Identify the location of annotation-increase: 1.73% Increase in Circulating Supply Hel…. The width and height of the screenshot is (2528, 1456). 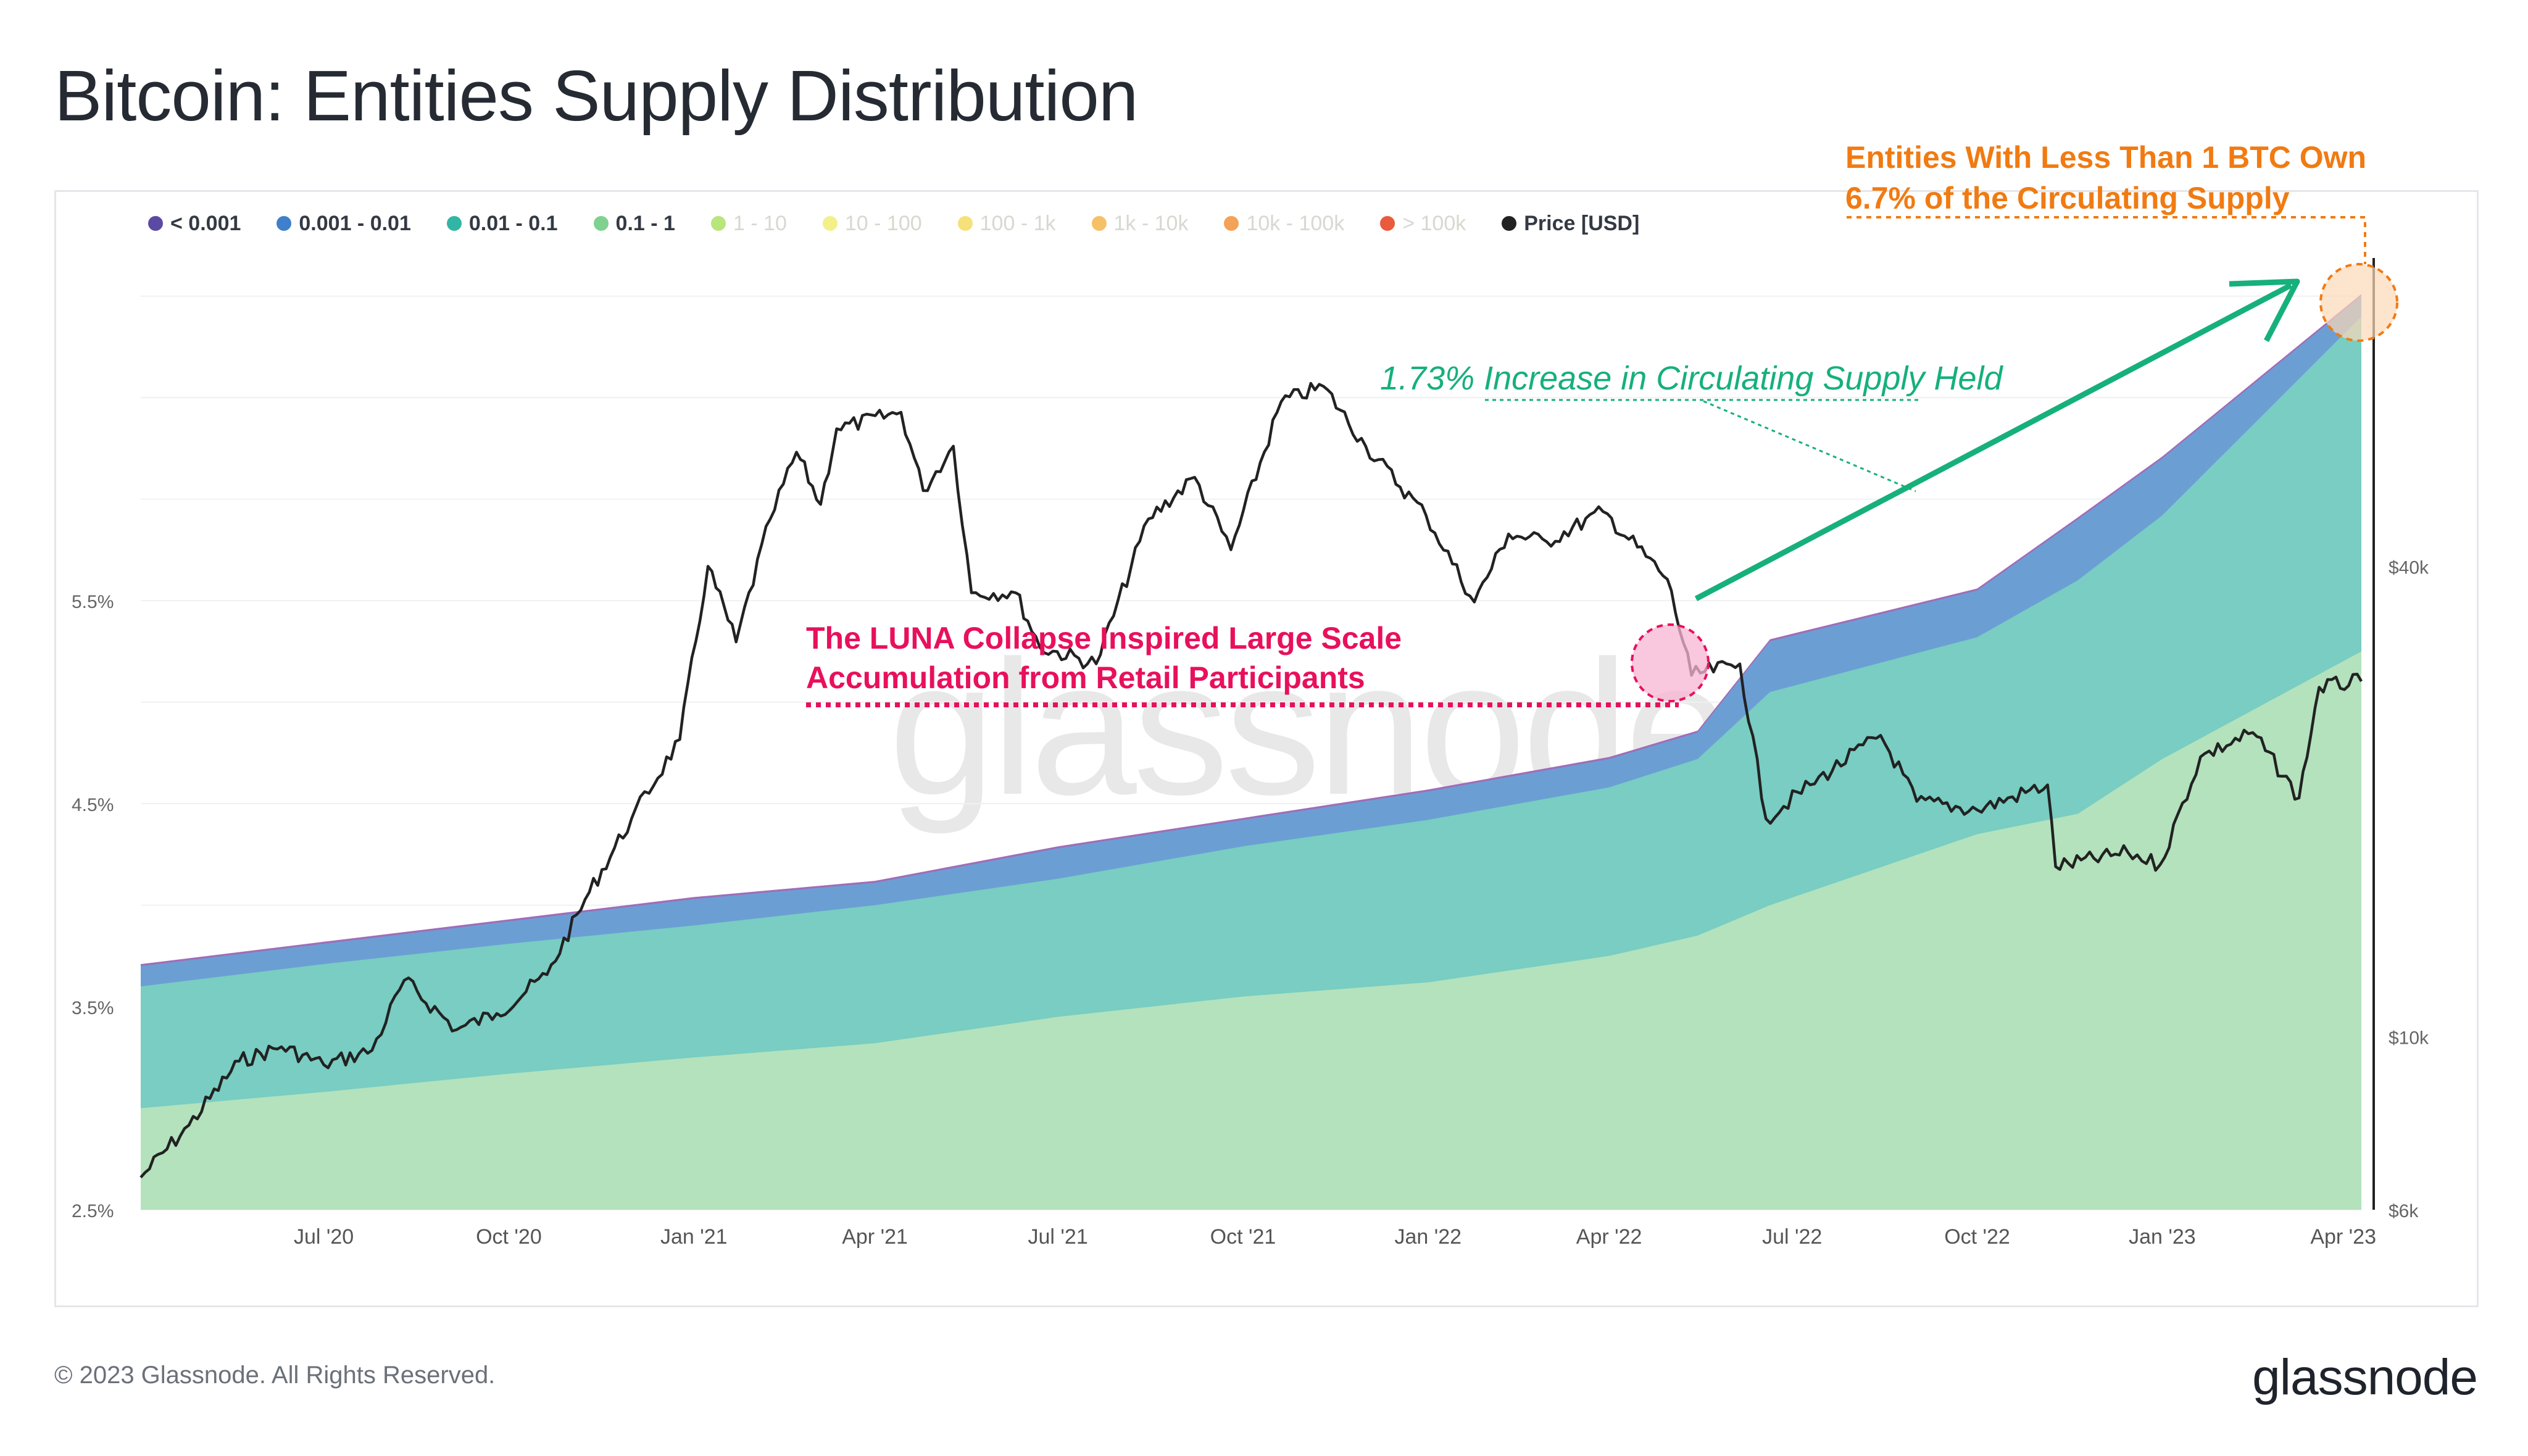
(1691, 378).